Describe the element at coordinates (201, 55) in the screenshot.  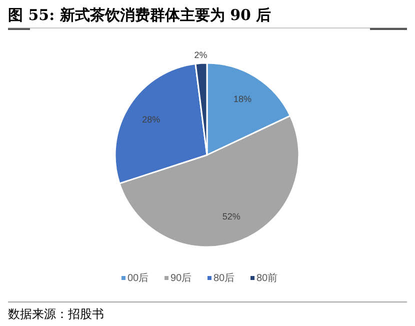
I see `data-label: 2%` at that location.